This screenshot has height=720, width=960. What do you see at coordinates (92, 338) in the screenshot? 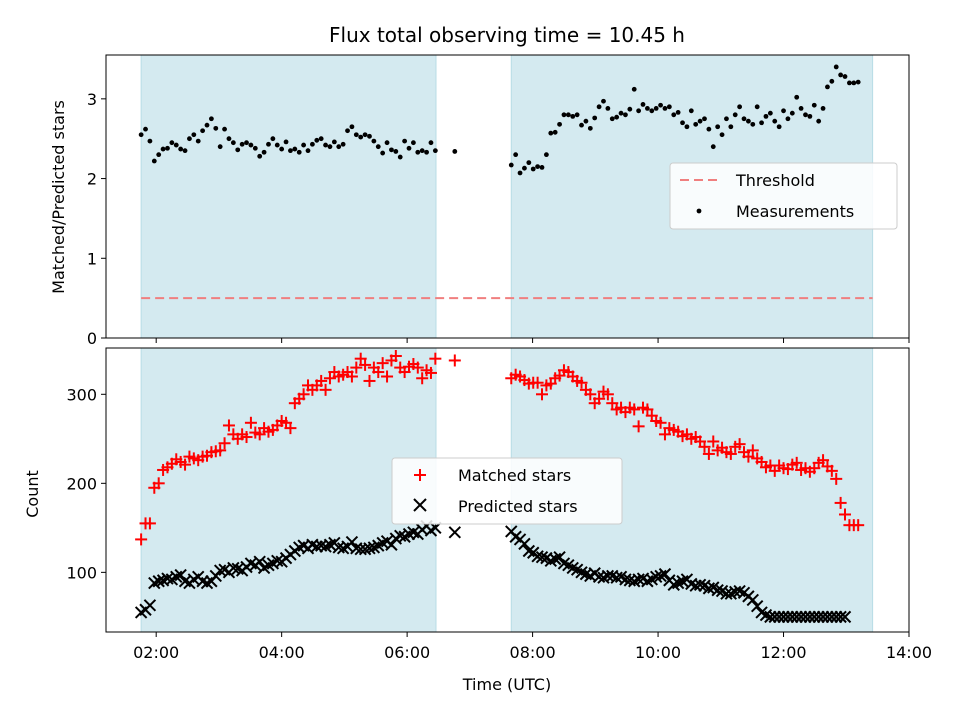
I see `top-y-tick-label: 0` at bounding box center [92, 338].